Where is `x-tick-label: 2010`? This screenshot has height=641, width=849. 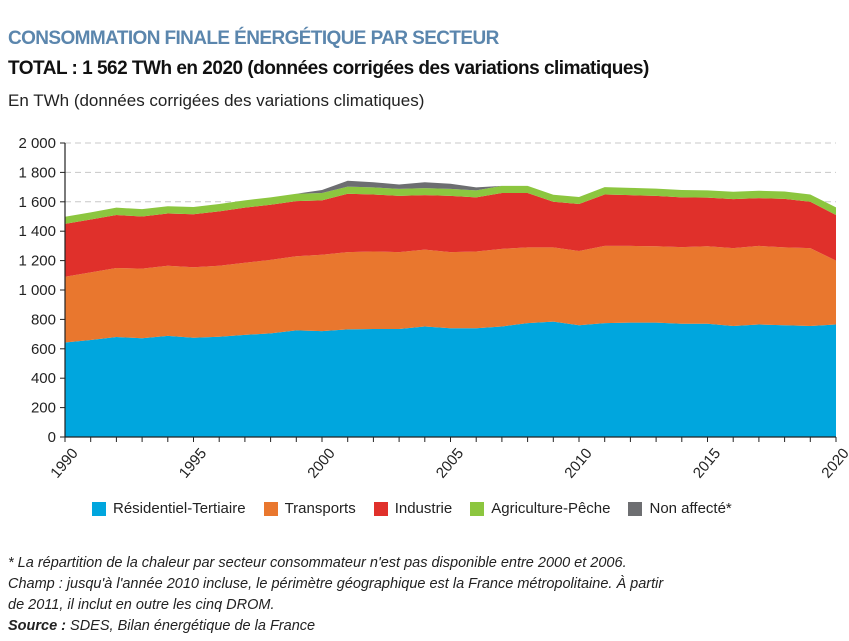
x-tick-label: 2010 is located at coordinates (578, 463).